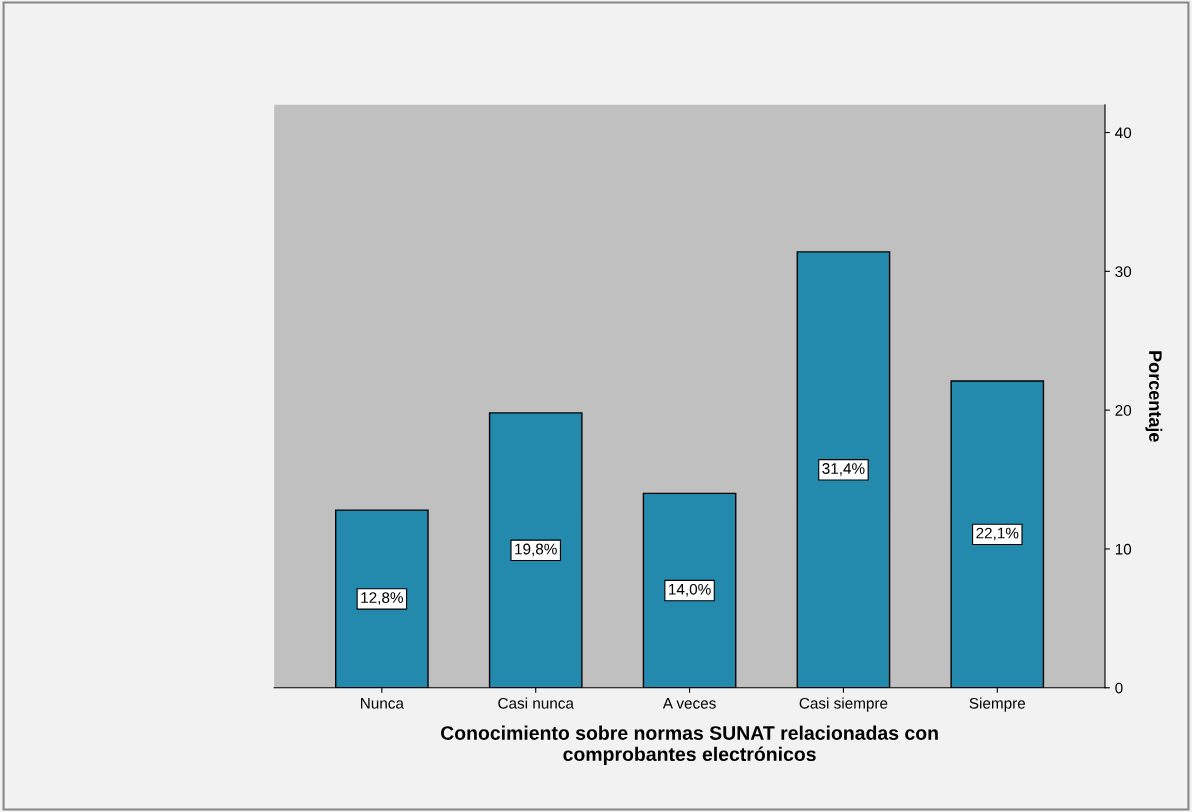 The height and width of the screenshot is (812, 1192). I want to click on x-tick-label: Casi nunca, so click(536, 703).